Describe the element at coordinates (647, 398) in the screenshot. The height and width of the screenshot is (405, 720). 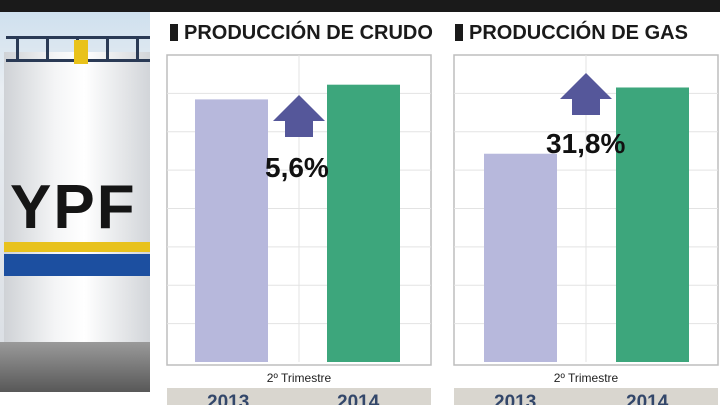
I see `gas-year-2014: 2014` at that location.